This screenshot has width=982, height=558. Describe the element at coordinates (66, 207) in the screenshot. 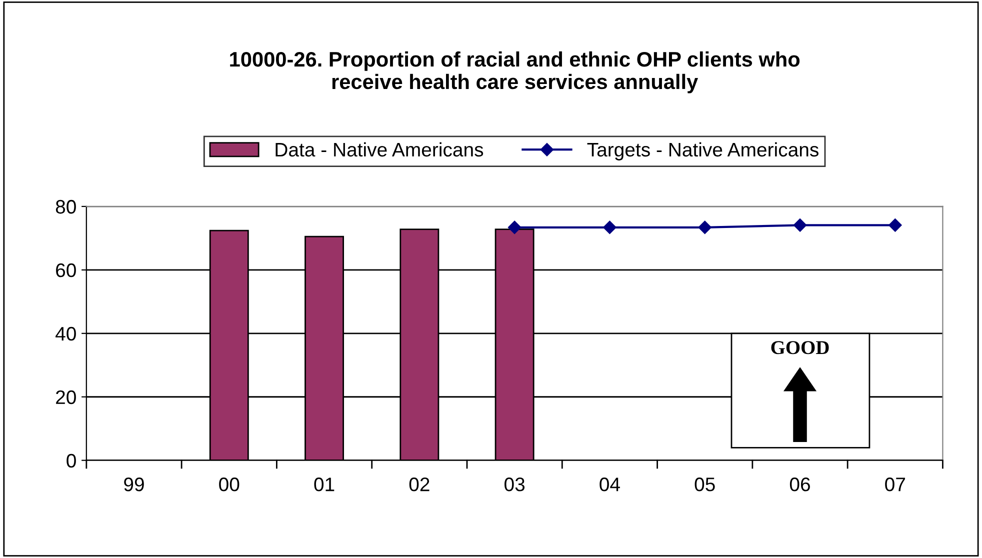

I see `y-tick-label: 80` at that location.